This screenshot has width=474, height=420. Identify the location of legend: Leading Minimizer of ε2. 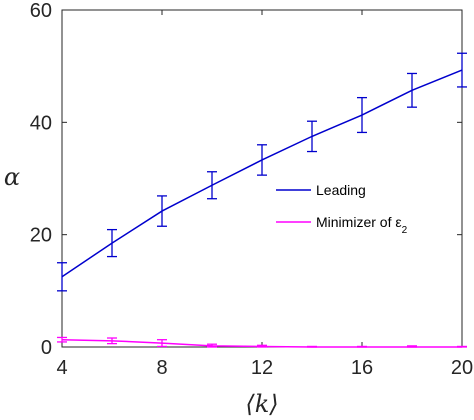
(342, 209).